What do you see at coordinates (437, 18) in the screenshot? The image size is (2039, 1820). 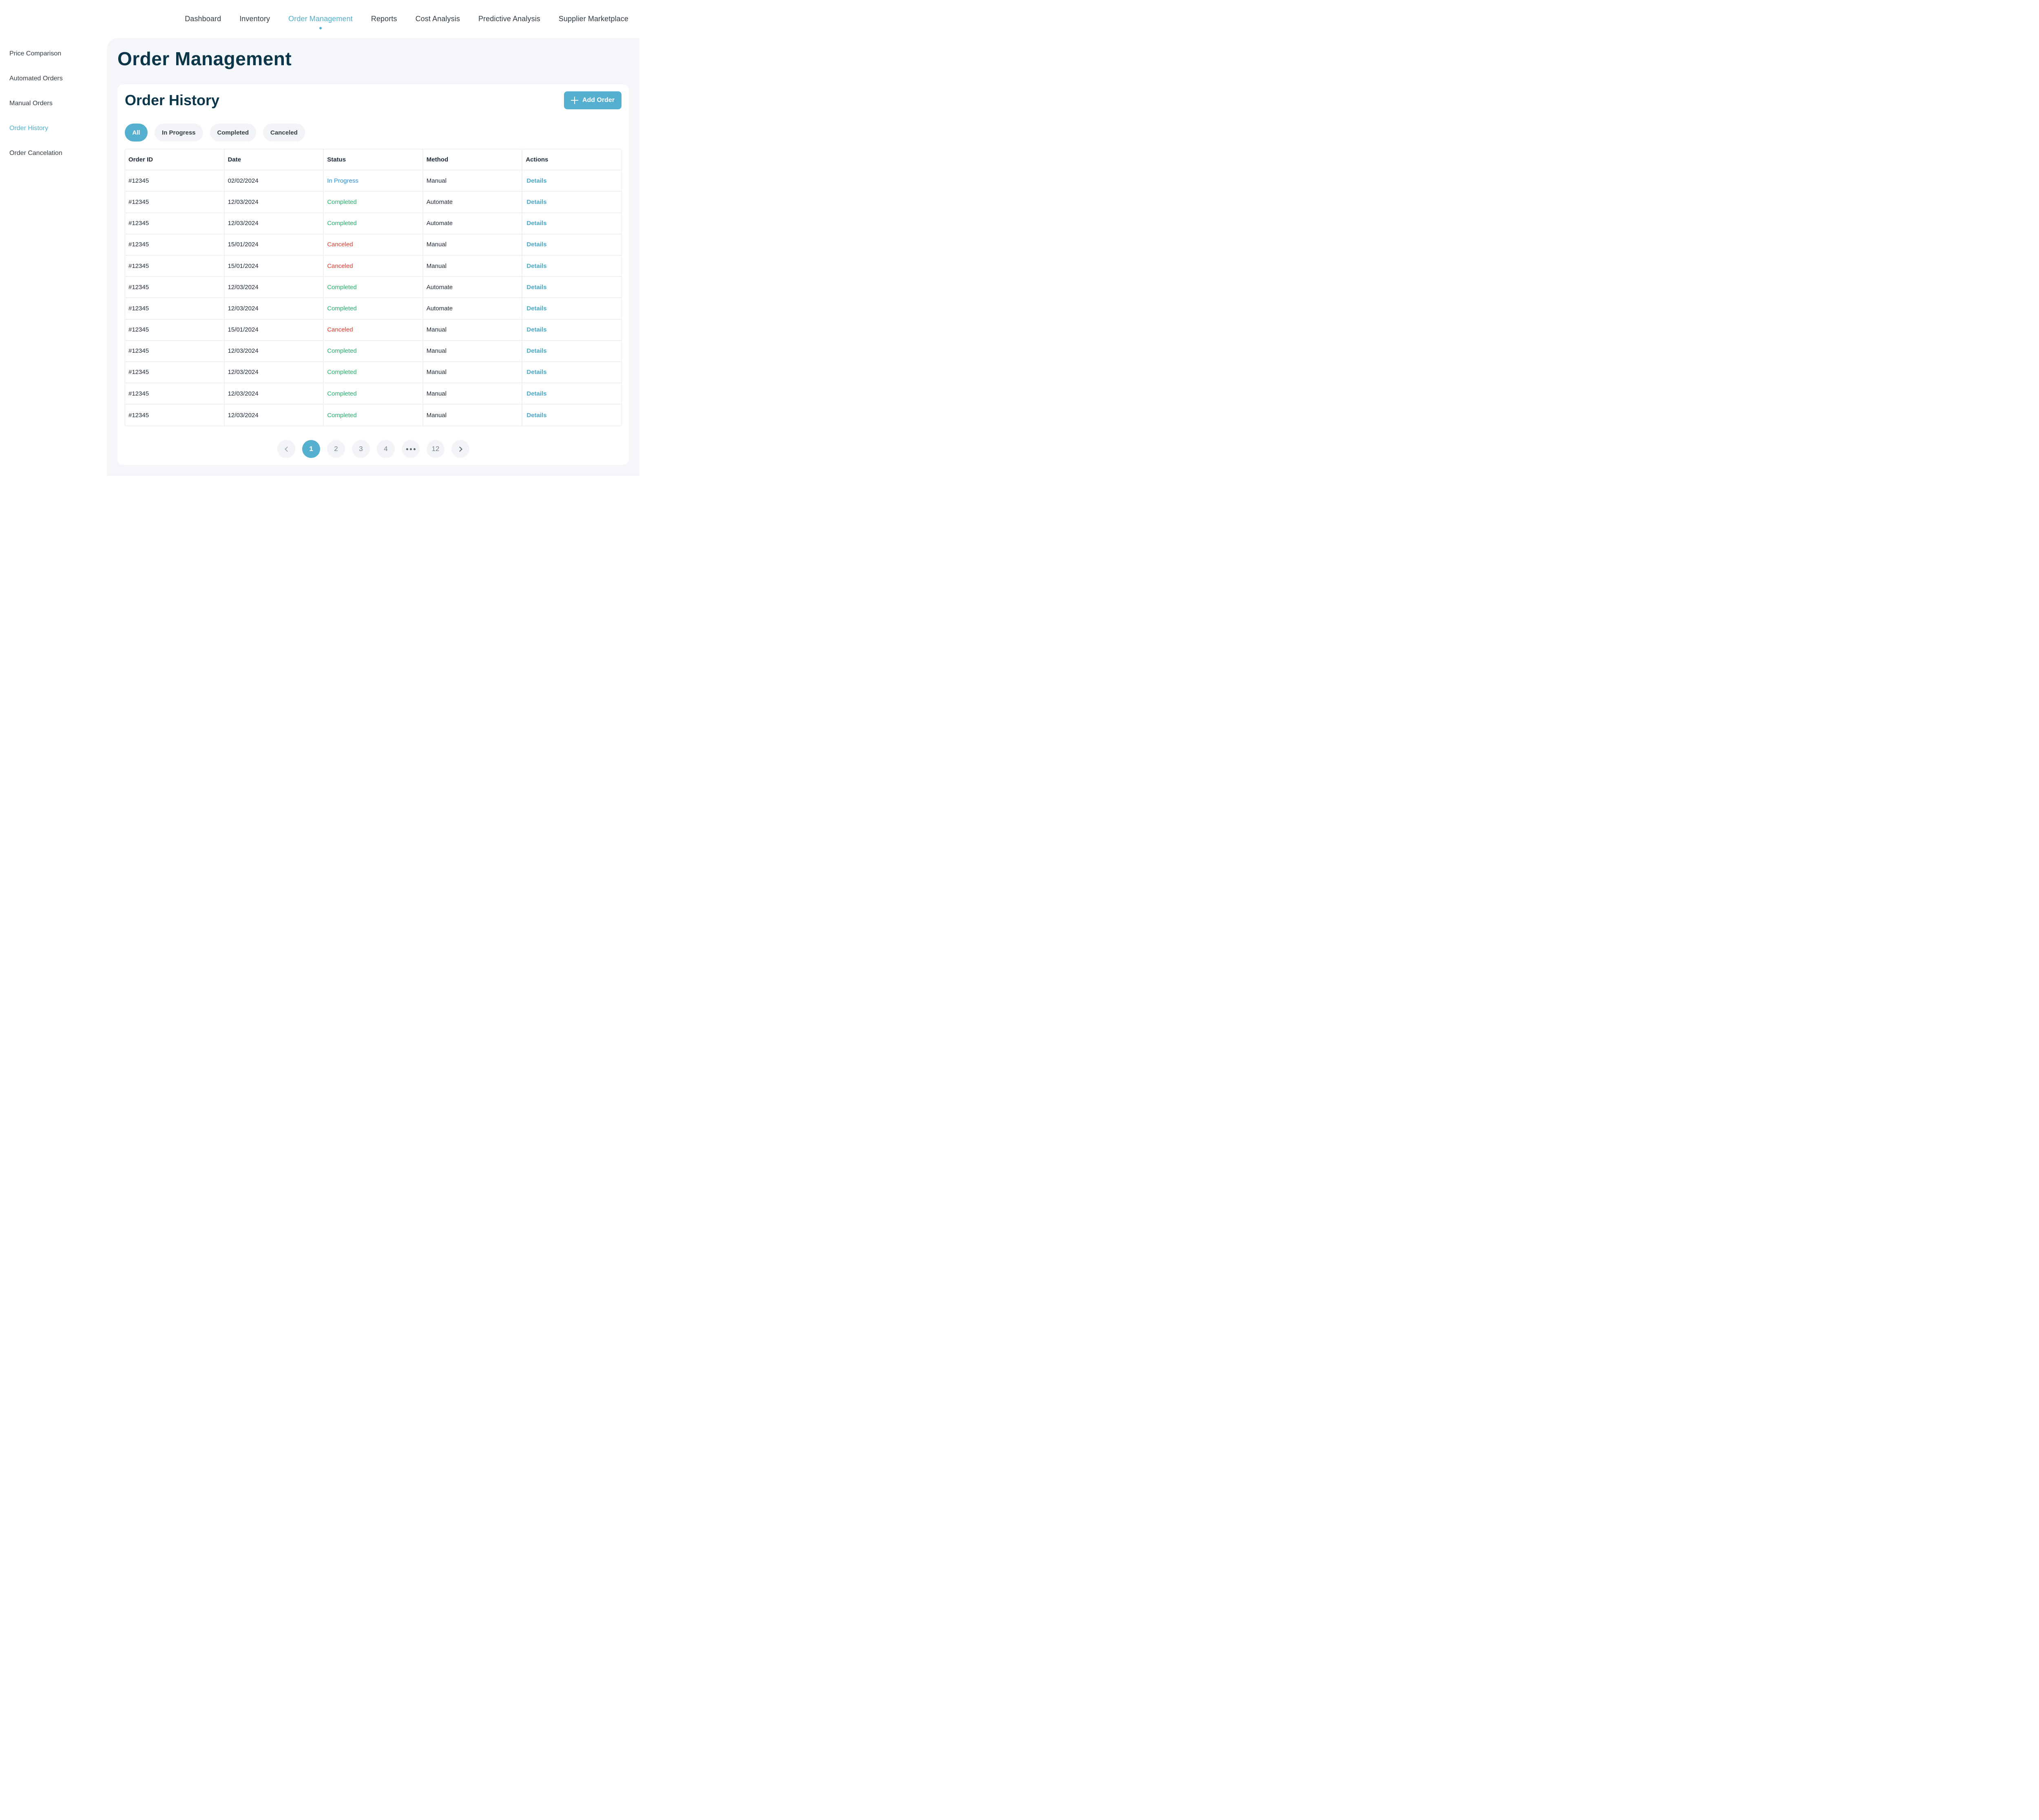 I see `nav-item-cost-analysis: Cost Analysis` at bounding box center [437, 18].